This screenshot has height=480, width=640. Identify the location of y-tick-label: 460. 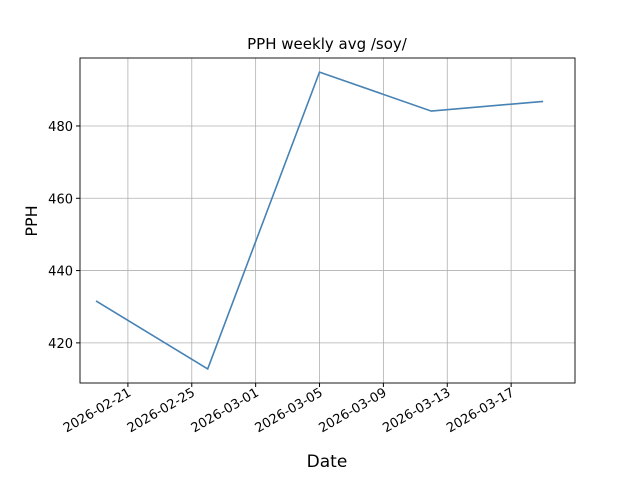
(60, 199).